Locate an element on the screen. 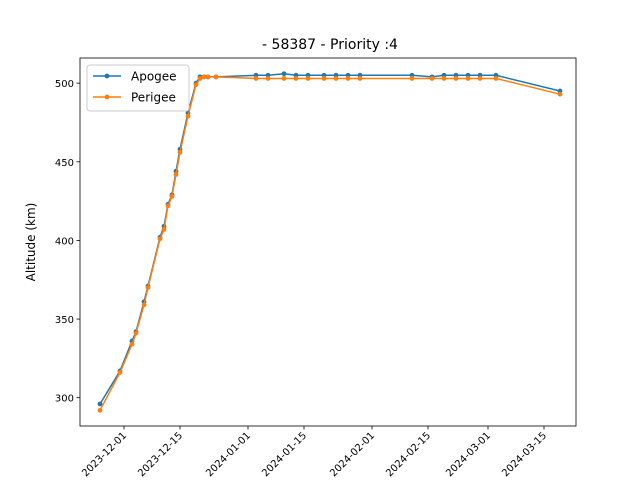  legend-marker-apogee is located at coordinates (107, 76).